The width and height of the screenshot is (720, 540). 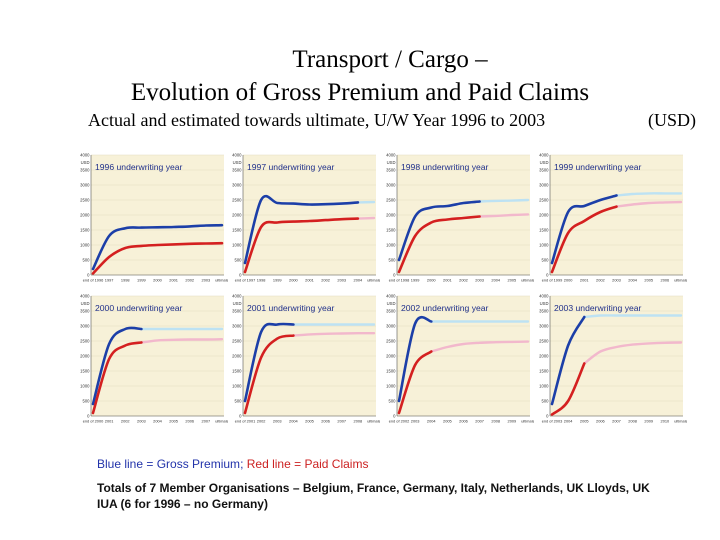 I want to click on x-tick-label: end of 1996, so click(x=93, y=280).